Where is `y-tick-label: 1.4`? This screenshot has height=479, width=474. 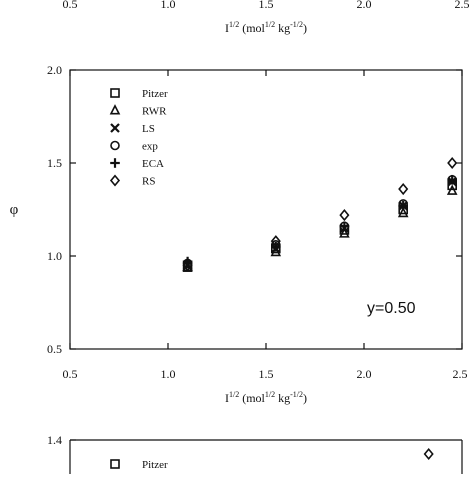 y-tick-label: 1.4 is located at coordinates (54, 440).